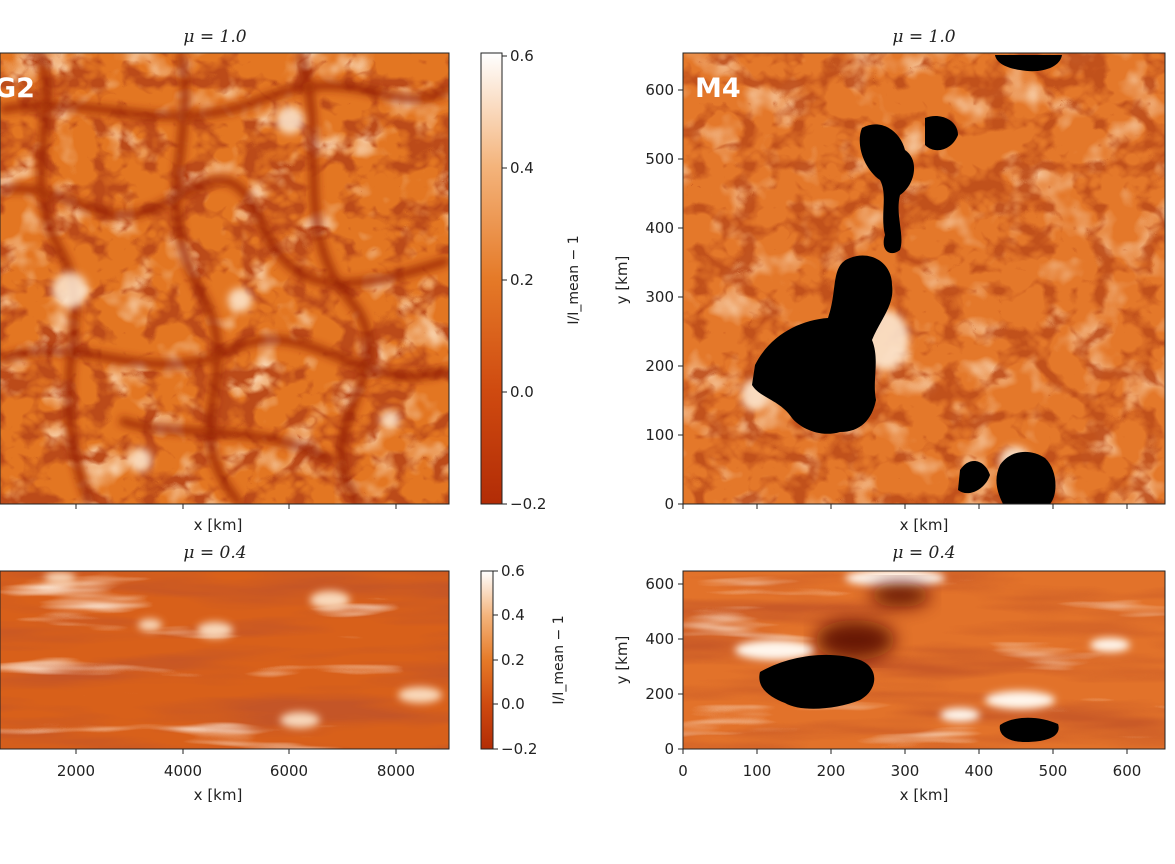 This screenshot has width=1175, height=864. What do you see at coordinates (683, 771) in the screenshot?
I see `xtick-m4-mu04-0: 0` at bounding box center [683, 771].